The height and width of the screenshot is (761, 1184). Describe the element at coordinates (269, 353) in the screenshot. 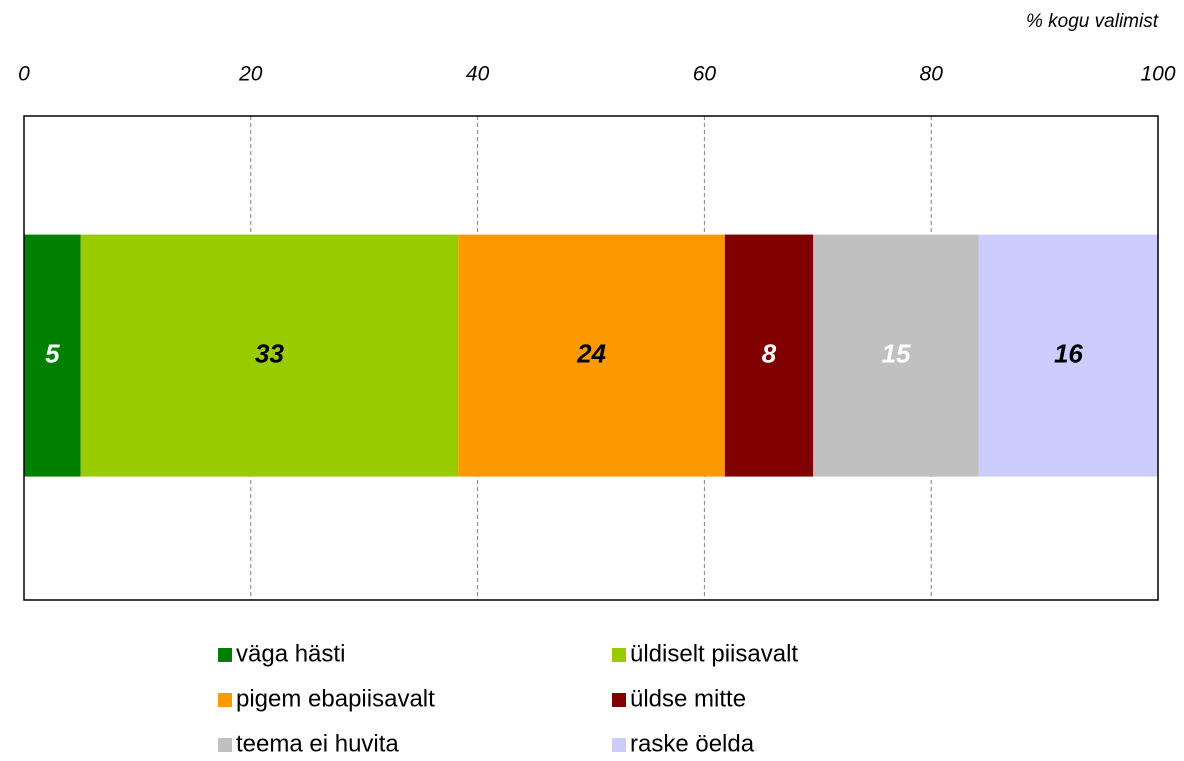

I see `data-label: 33` at that location.